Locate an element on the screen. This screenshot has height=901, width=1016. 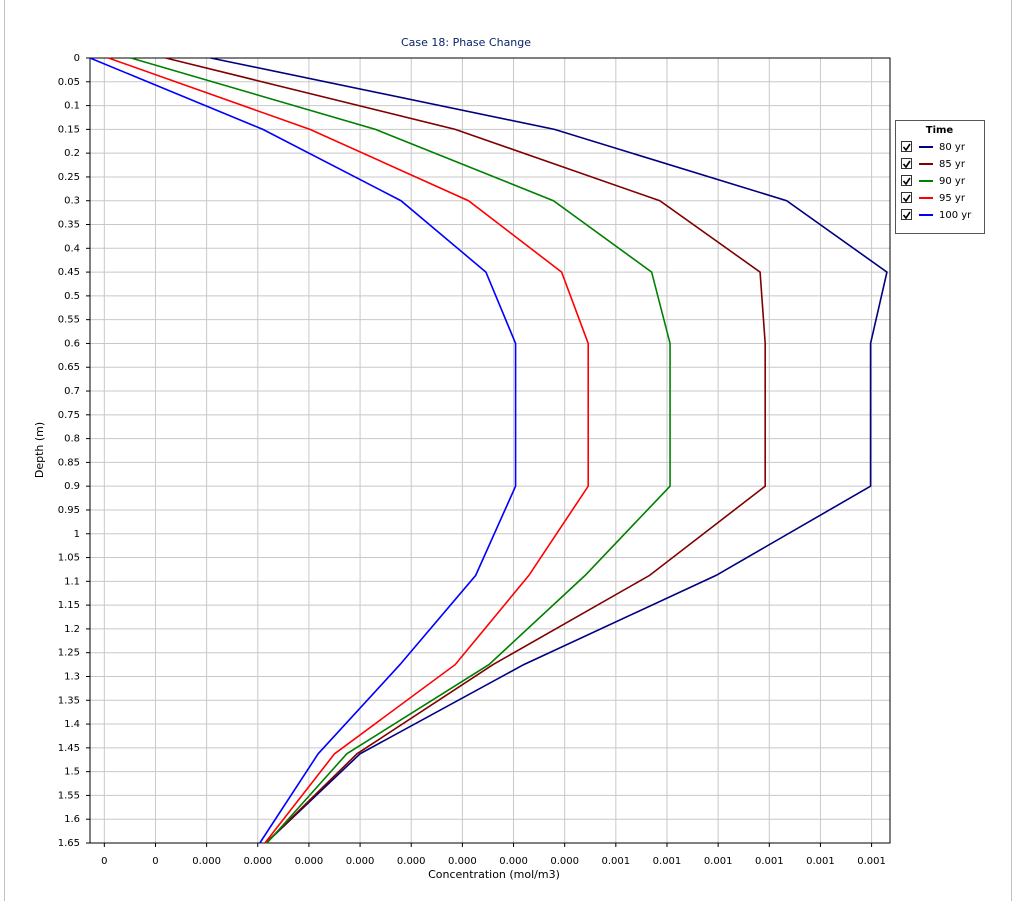
y-tick-label: 0.4 is located at coordinates (72, 248).